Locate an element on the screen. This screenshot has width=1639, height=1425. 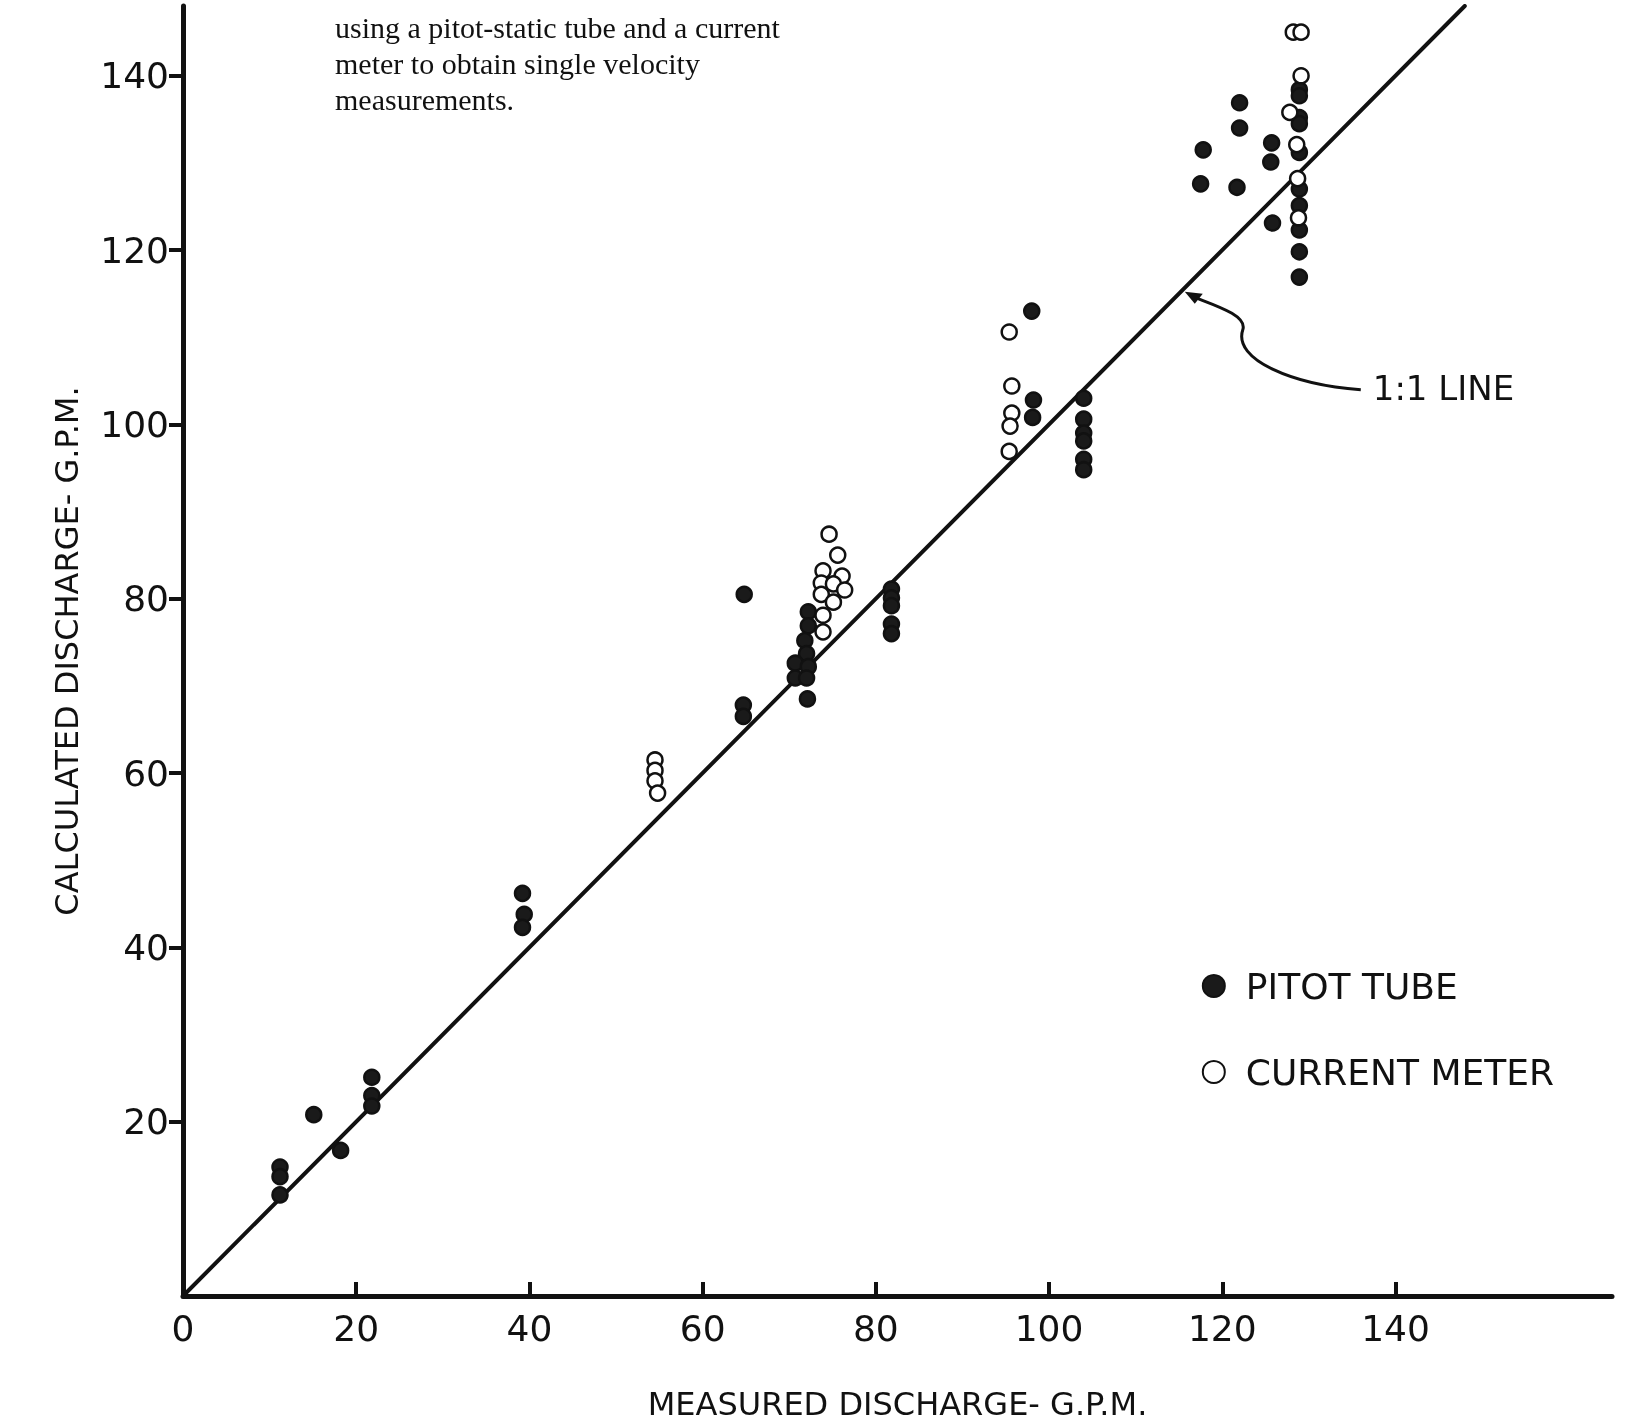
annotation: 1:1 LINE is located at coordinates (1443, 387).